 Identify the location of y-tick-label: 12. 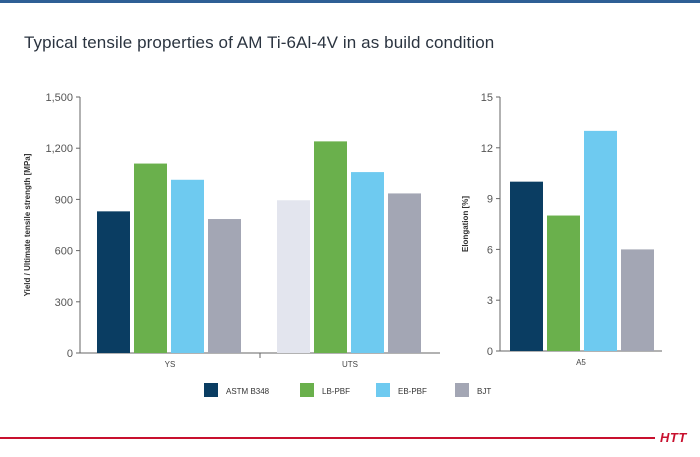
(487, 149).